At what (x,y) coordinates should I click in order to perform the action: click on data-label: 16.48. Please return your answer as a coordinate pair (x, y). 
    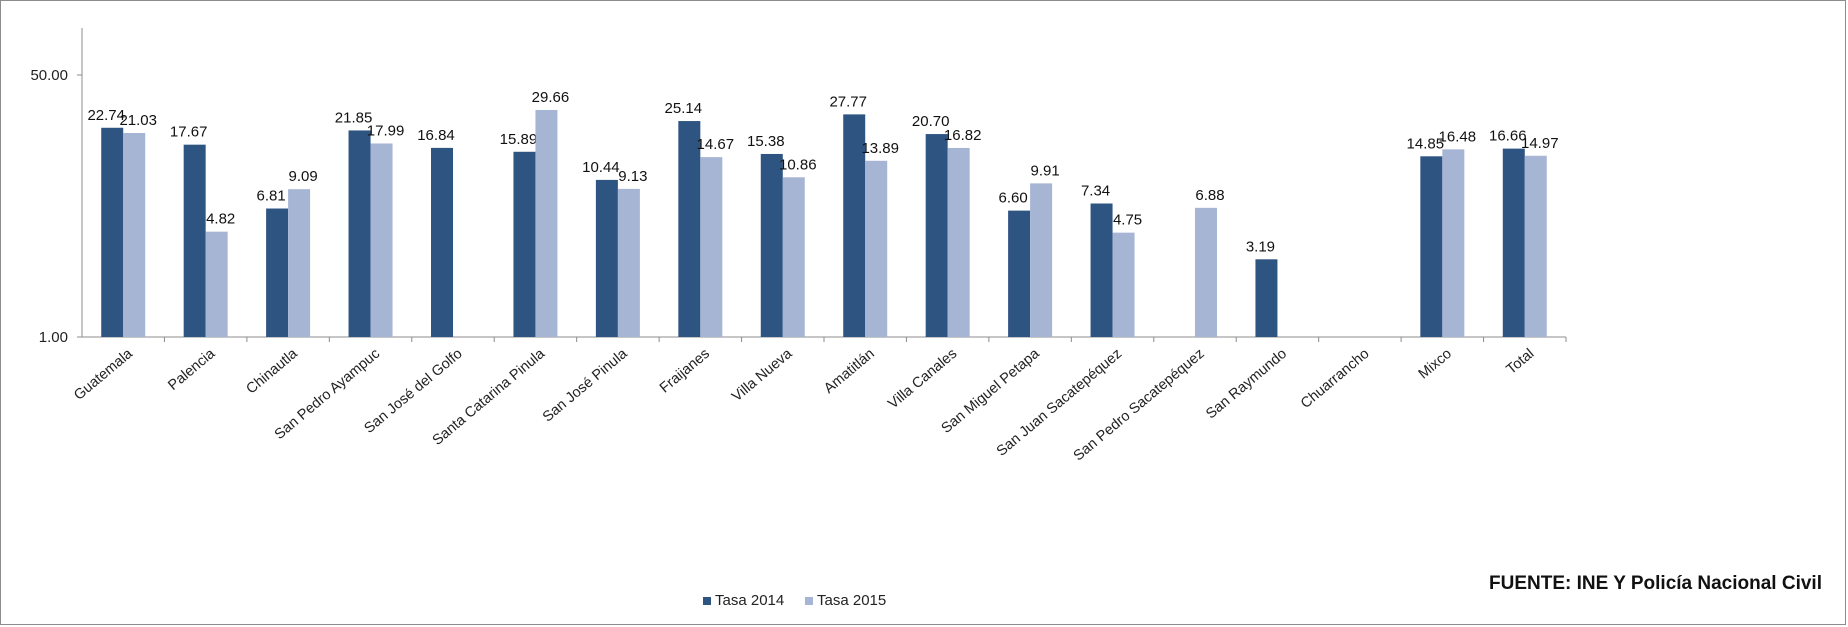
    Looking at the image, I should click on (1458, 136).